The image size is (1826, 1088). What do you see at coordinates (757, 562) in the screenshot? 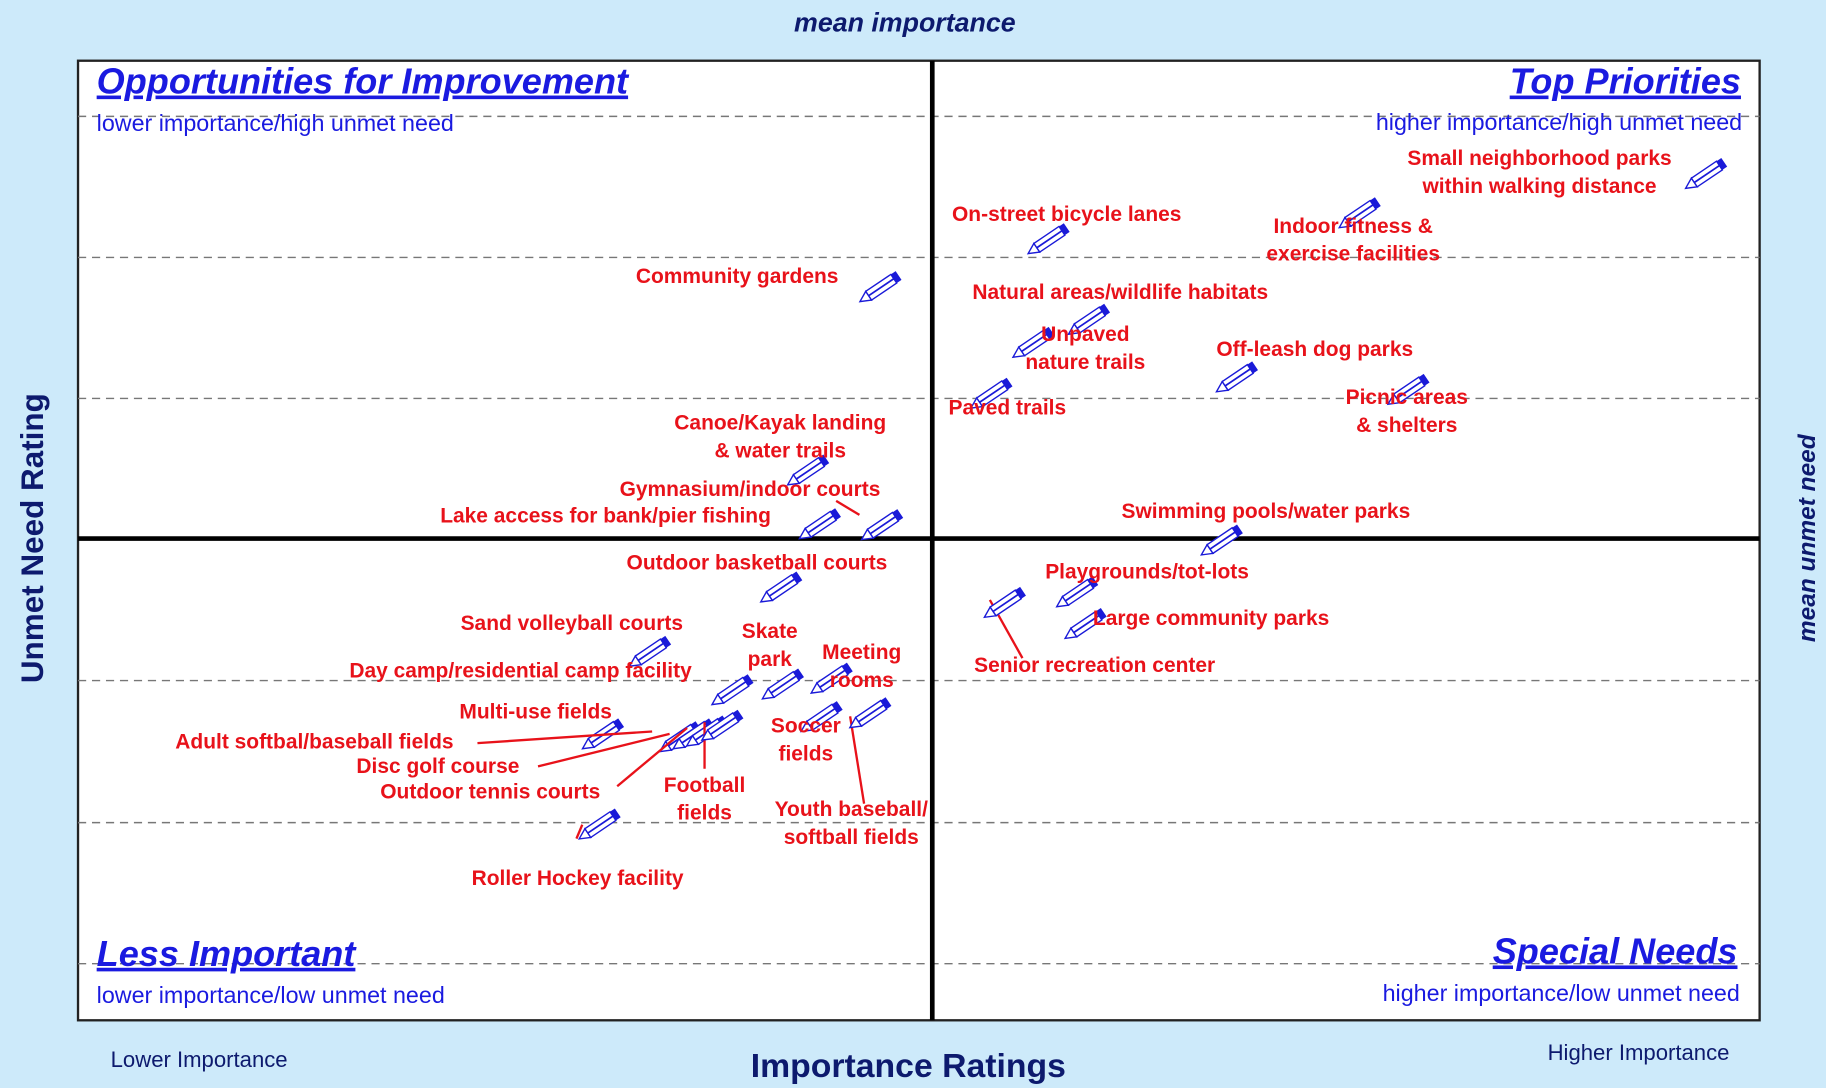
I see `point-label: Outdoor basketball courts` at bounding box center [757, 562].